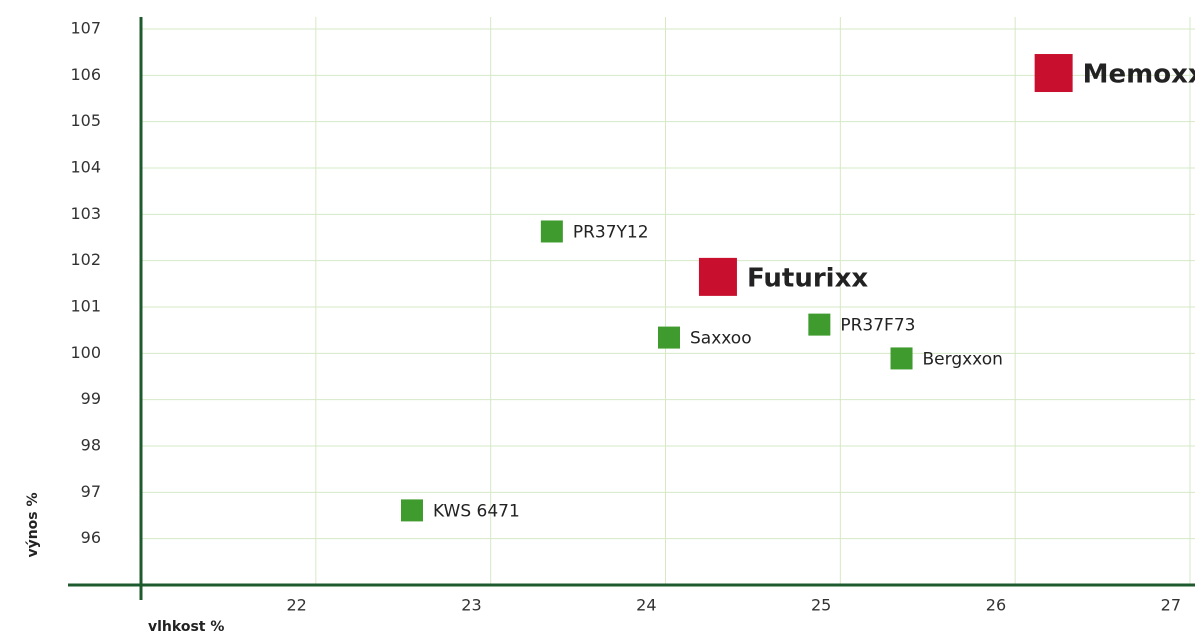 This screenshot has height=635, width=1195. What do you see at coordinates (85, 74) in the screenshot?
I see `y-tick-label: 106` at bounding box center [85, 74].